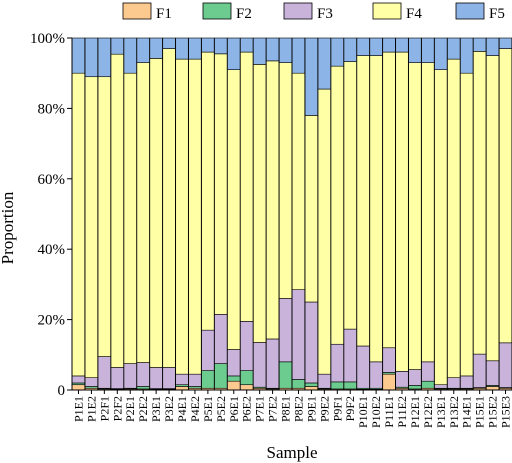 This screenshot has width=512, height=463. What do you see at coordinates (156, 48) in the screenshot?
I see `bar-P3E1-f5` at bounding box center [156, 48].